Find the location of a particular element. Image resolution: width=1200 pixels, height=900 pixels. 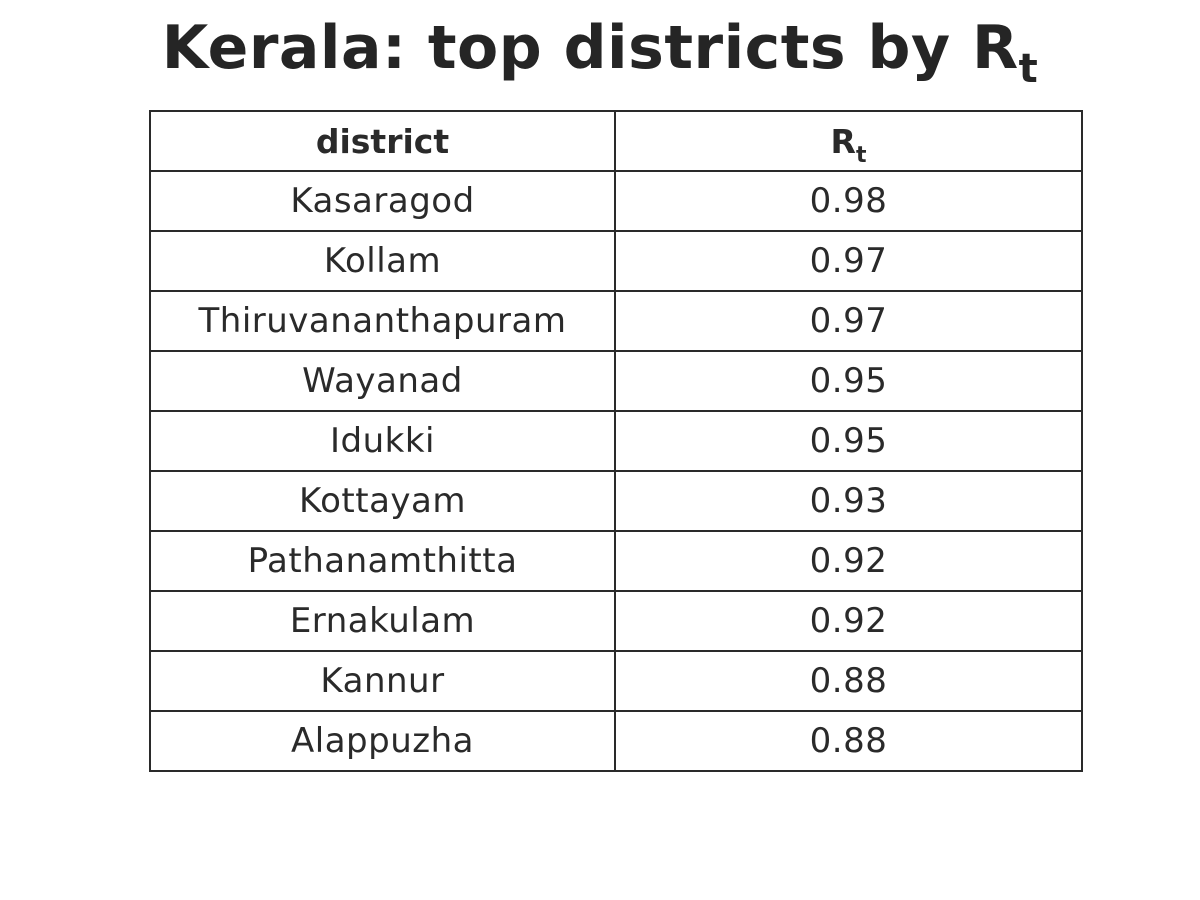

page-title: Kerala: top districts by Rt is located at coordinates (600, 51).